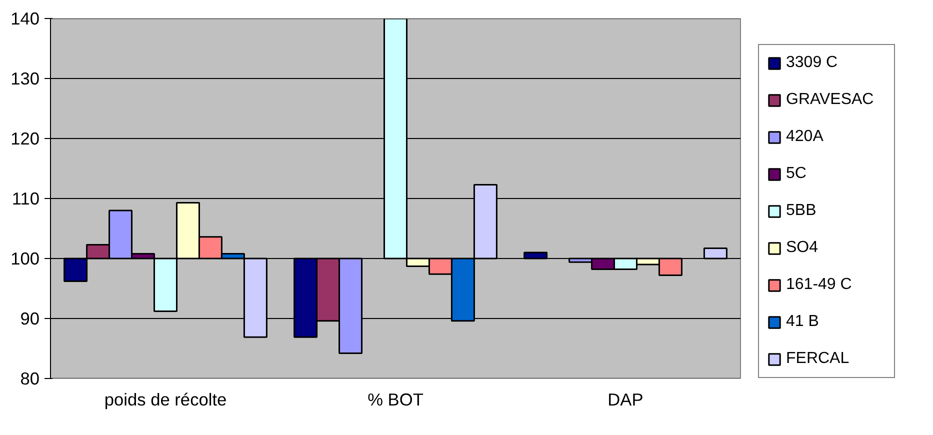 Image resolution: width=933 pixels, height=435 pixels. What do you see at coordinates (626, 400) in the screenshot?
I see `x-tick-label: DAP` at bounding box center [626, 400].